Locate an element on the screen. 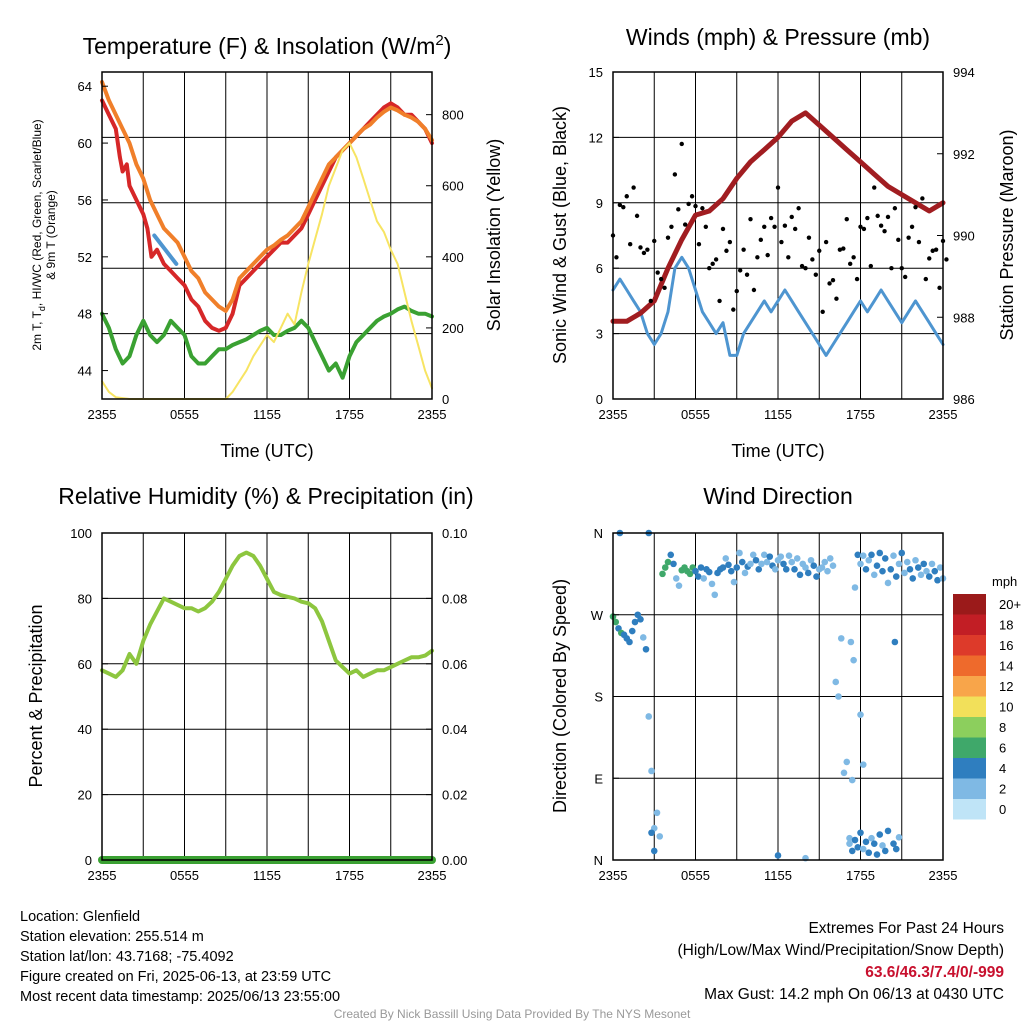 This screenshot has width=1024, height=1024. y-tick-label: 60 is located at coordinates (85, 664).